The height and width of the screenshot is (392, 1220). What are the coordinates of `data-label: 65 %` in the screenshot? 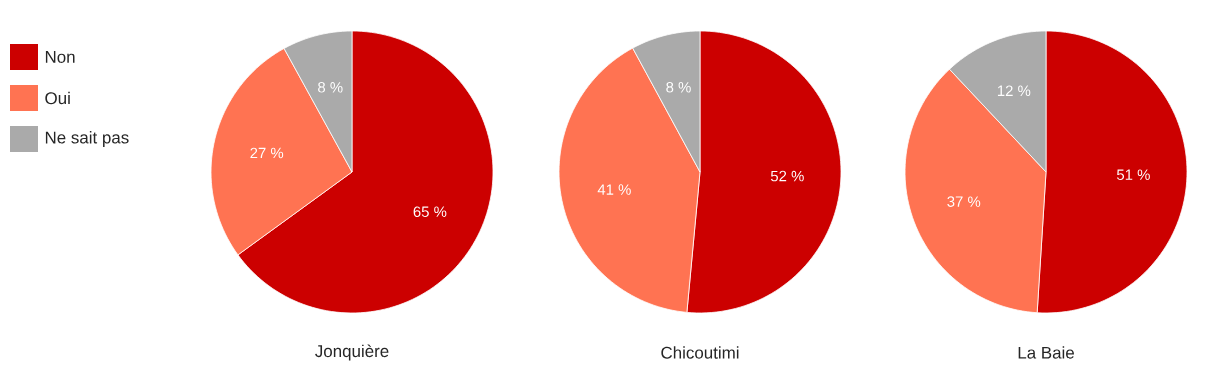 It's located at (430, 211).